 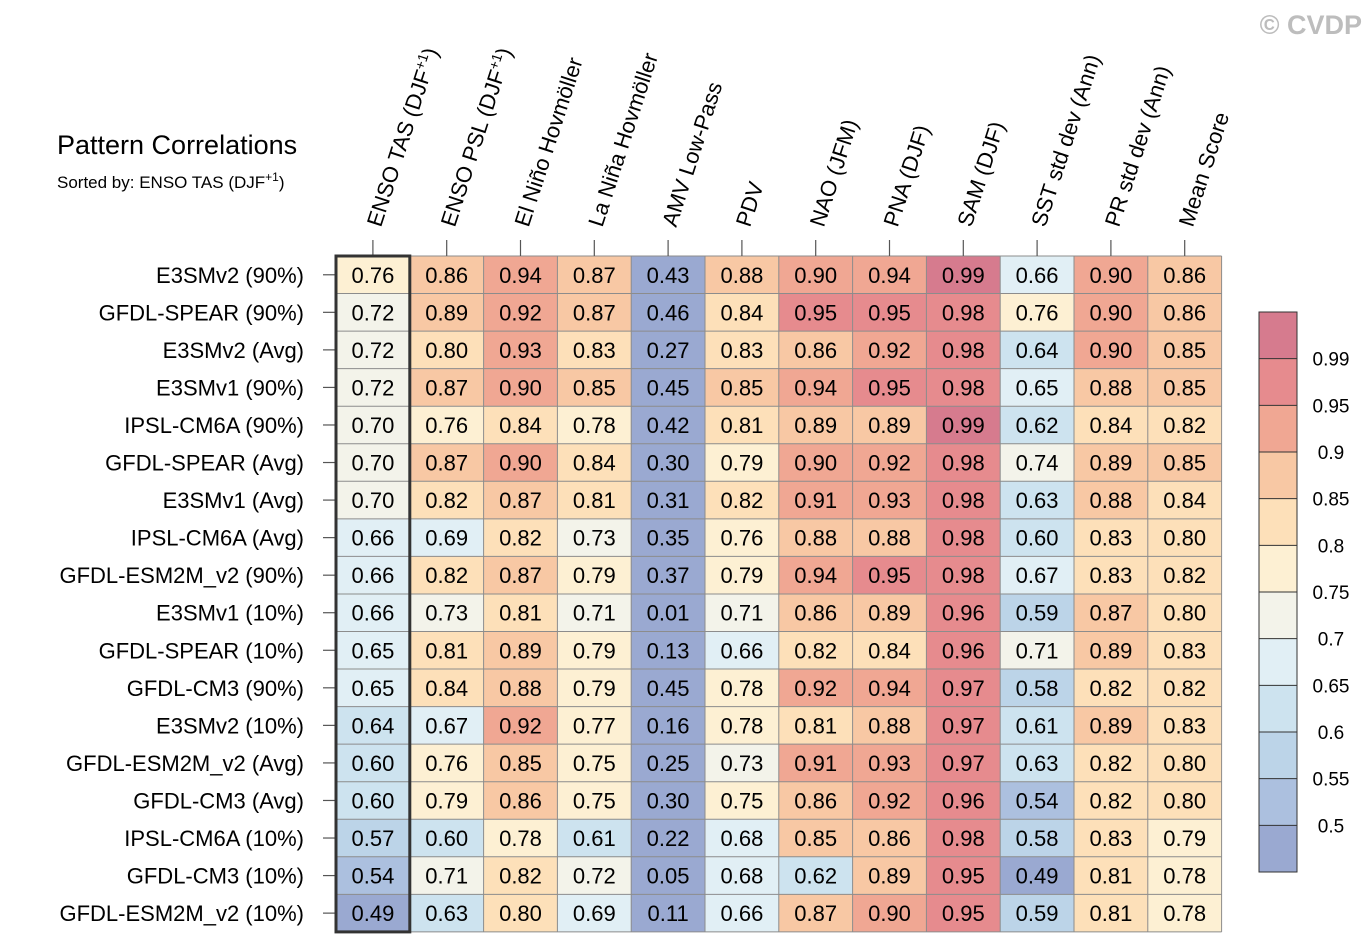 What do you see at coordinates (372, 387) in the screenshot?
I see `cell-value-label: 0.72` at bounding box center [372, 387].